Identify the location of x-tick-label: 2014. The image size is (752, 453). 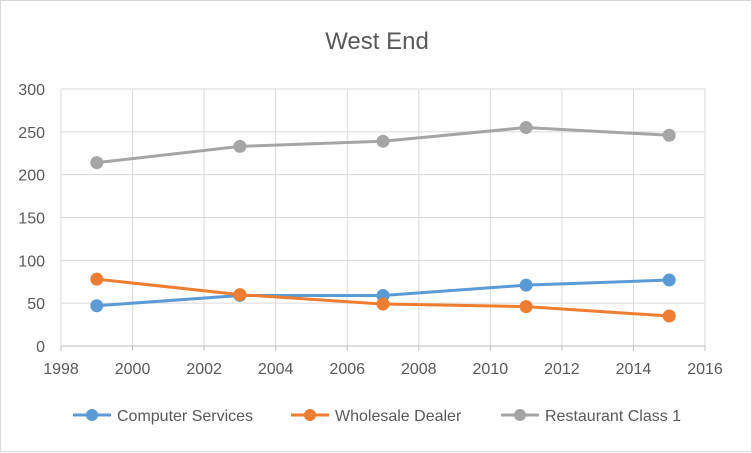
(634, 369).